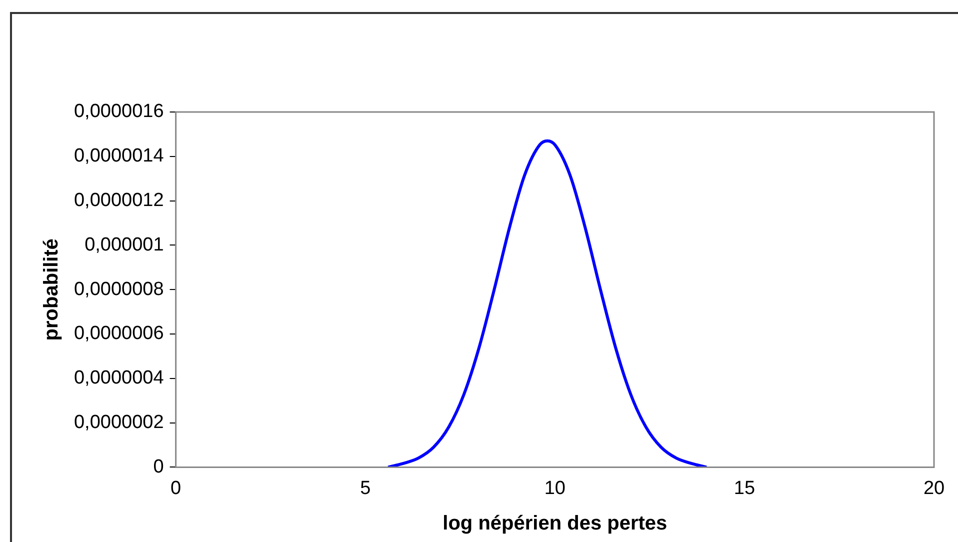 The height and width of the screenshot is (542, 958). Describe the element at coordinates (124, 245) in the screenshot. I see `y-tick-label: 0,000001` at that location.